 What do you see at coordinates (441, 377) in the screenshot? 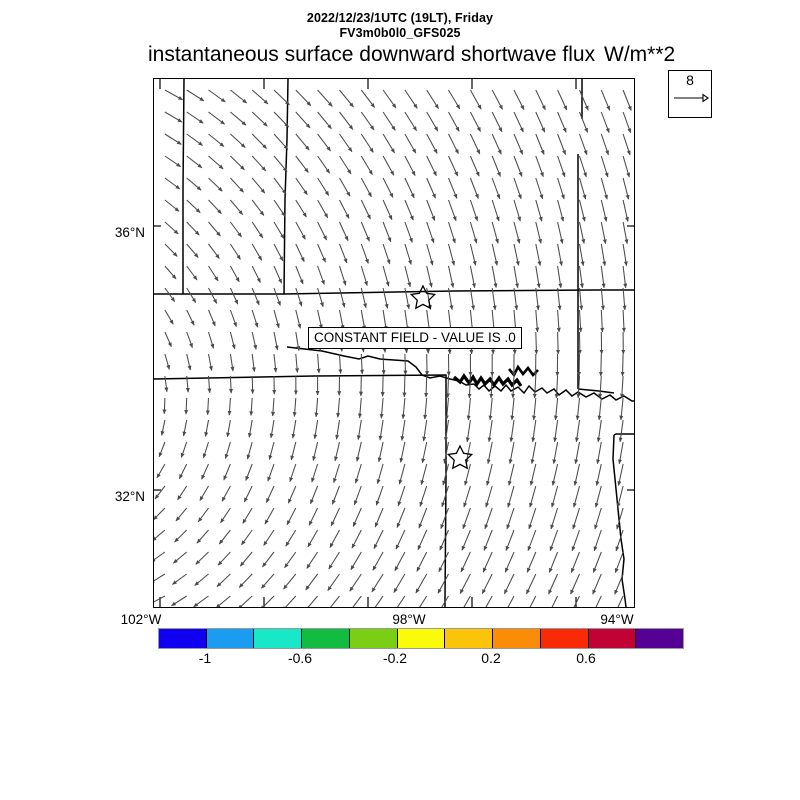
I see `station-markers` at bounding box center [441, 377].